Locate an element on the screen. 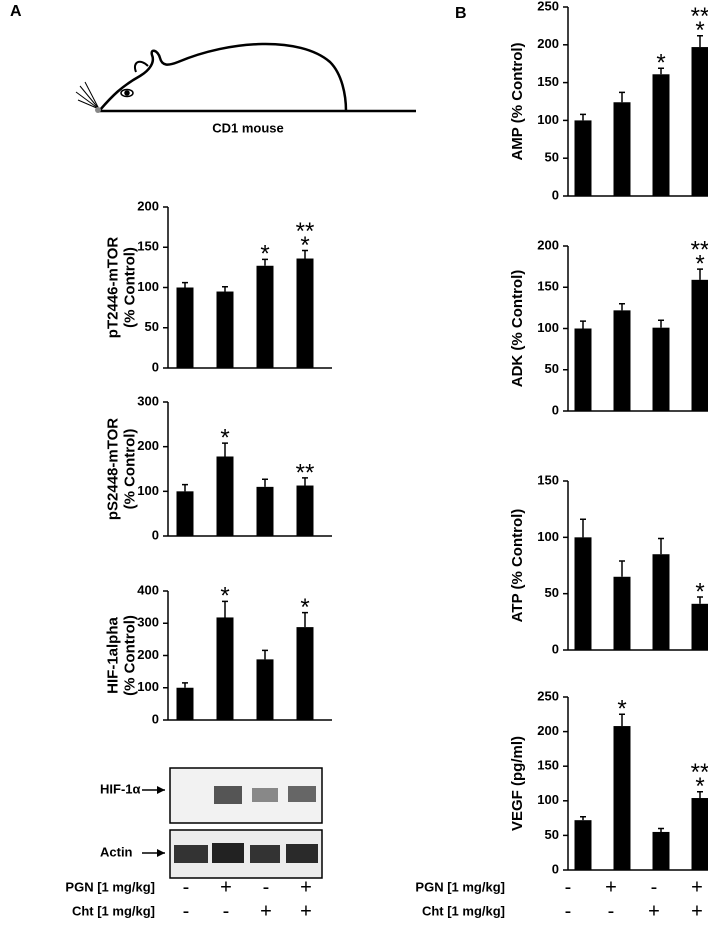 Image resolution: width=708 pixels, height=928 pixels. y-axis-label: pT2446-mTOR is located at coordinates (112, 288).